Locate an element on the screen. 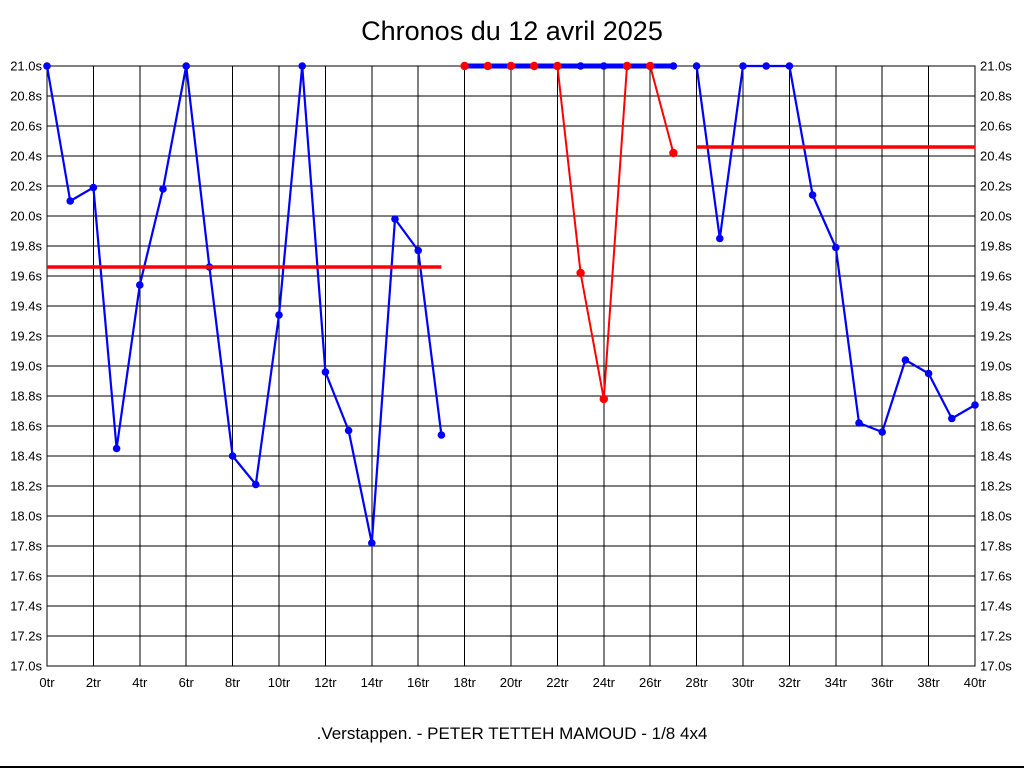 The height and width of the screenshot is (768, 1024). x-tick-label: 6tr is located at coordinates (187, 682).